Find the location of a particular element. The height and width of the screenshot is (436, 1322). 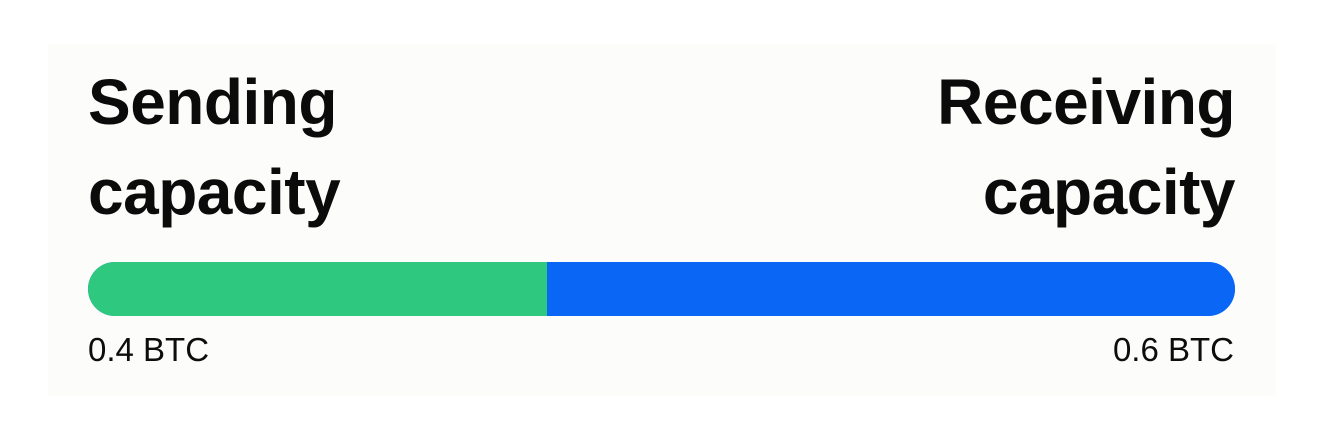

receiving-label-line1: Receiving is located at coordinates (1086, 102).